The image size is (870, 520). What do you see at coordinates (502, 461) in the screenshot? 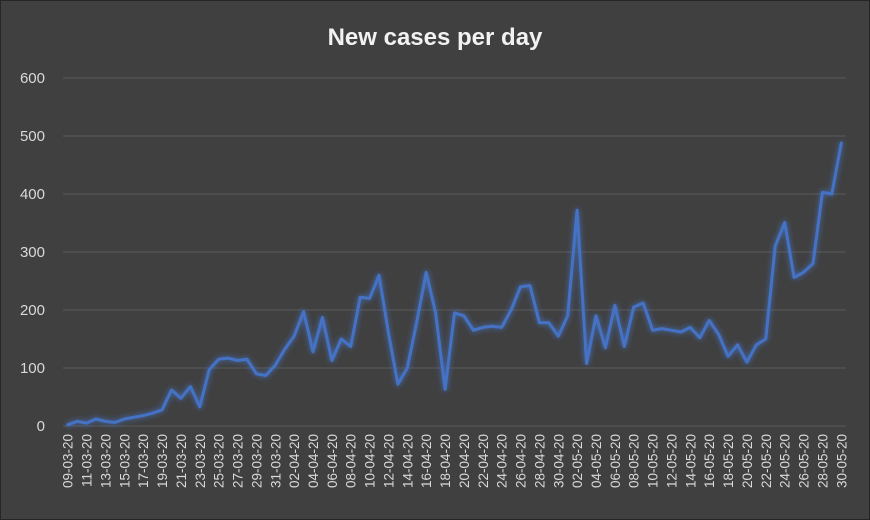
I see `x-tick-label: 24-04-20` at bounding box center [502, 461].